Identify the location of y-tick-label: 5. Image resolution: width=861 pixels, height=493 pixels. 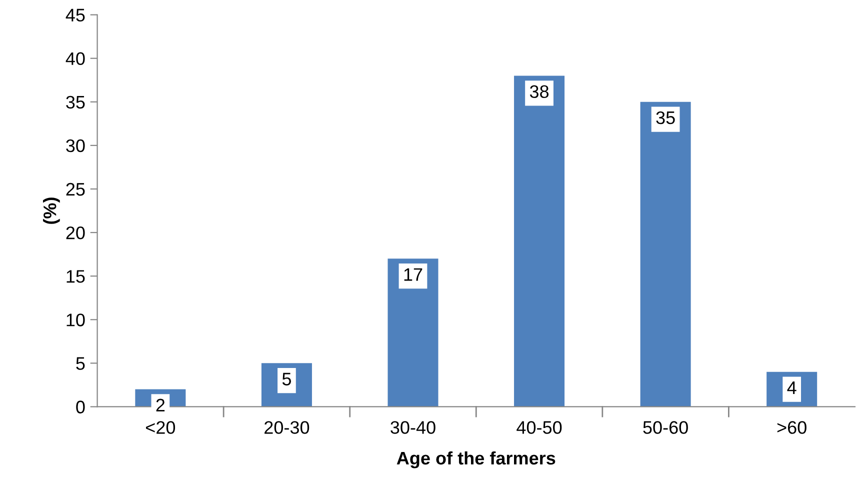
(80, 363).